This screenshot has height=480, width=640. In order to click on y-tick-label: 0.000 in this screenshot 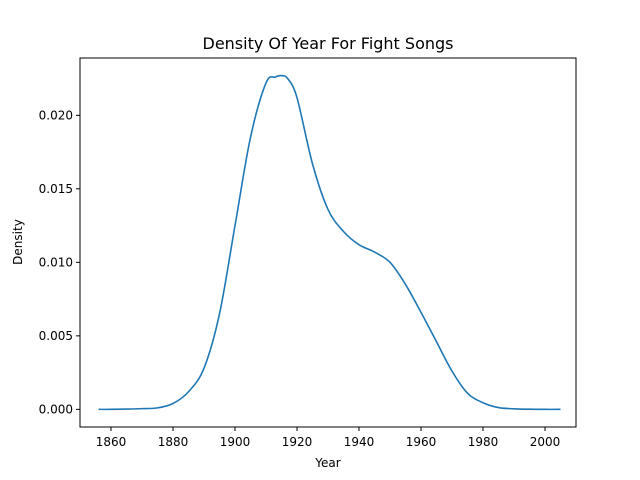, I will do `click(56, 409)`.